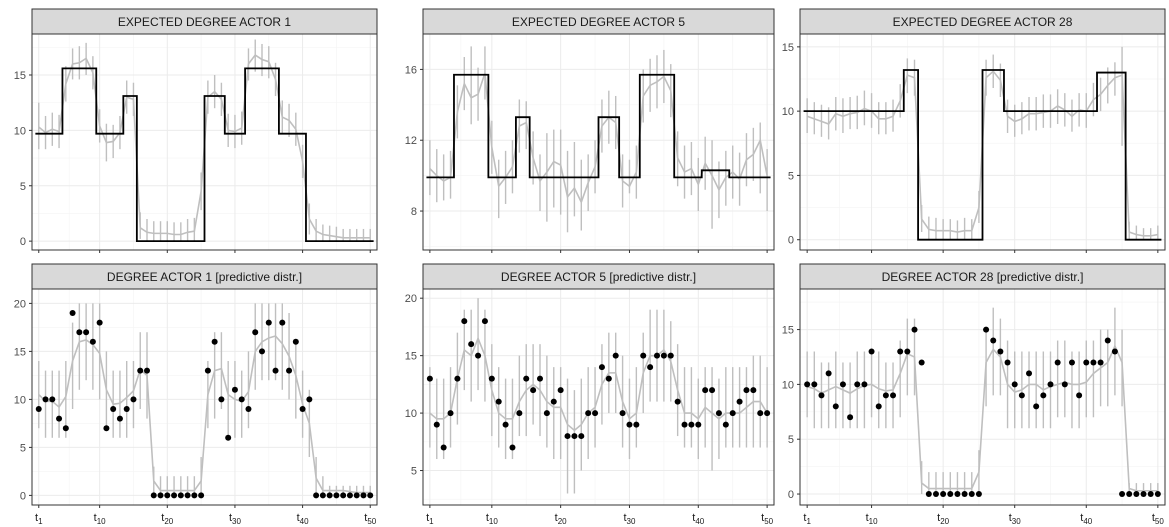  Describe the element at coordinates (598, 22) in the screenshot. I see `facet-title: EXPECTED DEGREE ACTOR 5` at that location.